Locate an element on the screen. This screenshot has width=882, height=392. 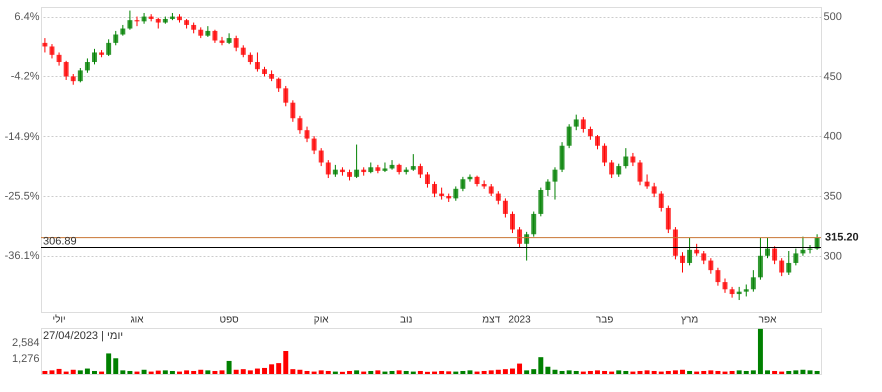
x-tick-label: פבר is located at coordinates (605, 320).